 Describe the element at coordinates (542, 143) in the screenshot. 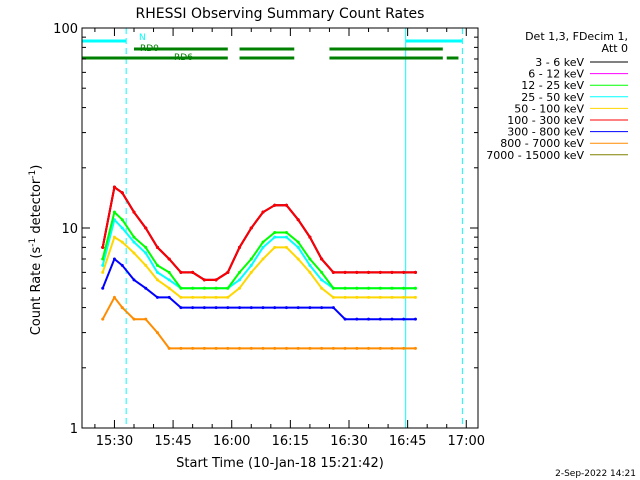

I see `legend-label: 800 - 7000 keV` at that location.